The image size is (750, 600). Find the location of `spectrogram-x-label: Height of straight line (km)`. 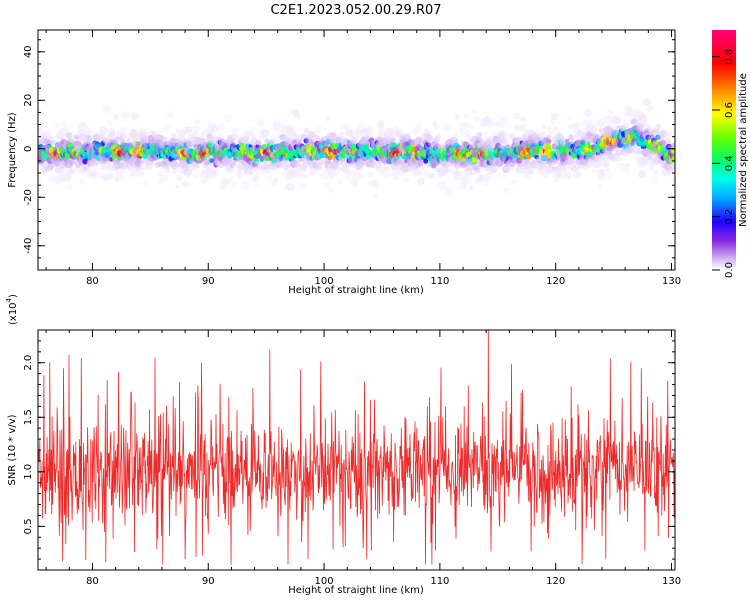

spectrogram-x-label: Height of straight line (km) is located at coordinates (356, 290).